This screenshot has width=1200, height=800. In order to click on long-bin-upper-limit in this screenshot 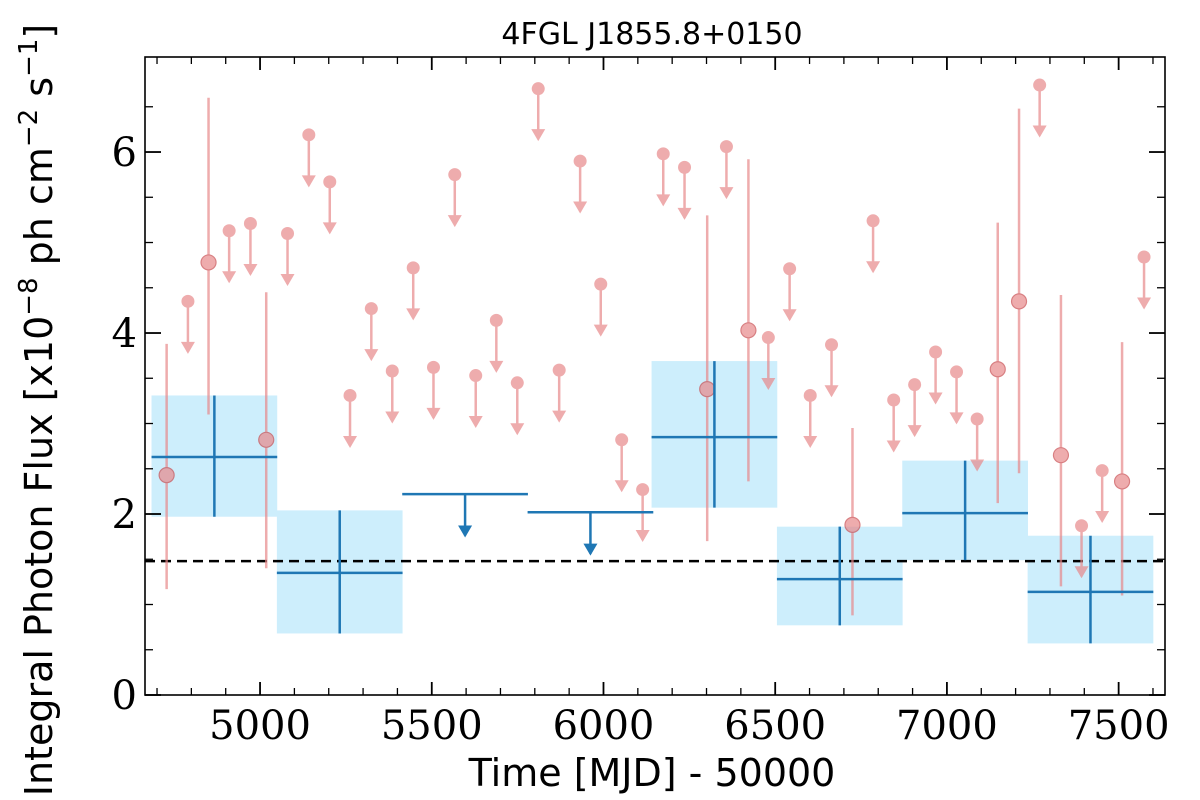, I will do `click(590, 533)`.